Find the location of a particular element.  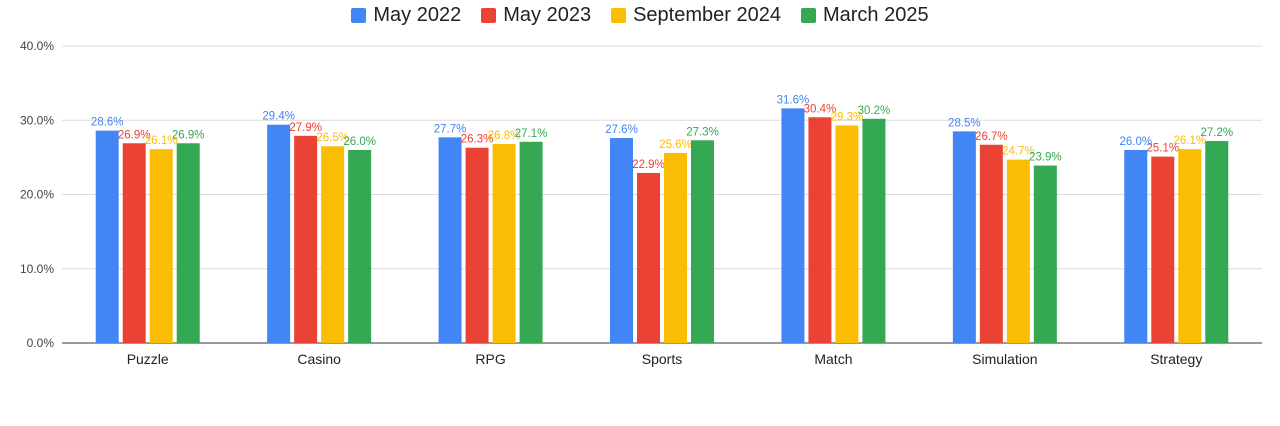

x-tick-label: Match is located at coordinates (833, 359).